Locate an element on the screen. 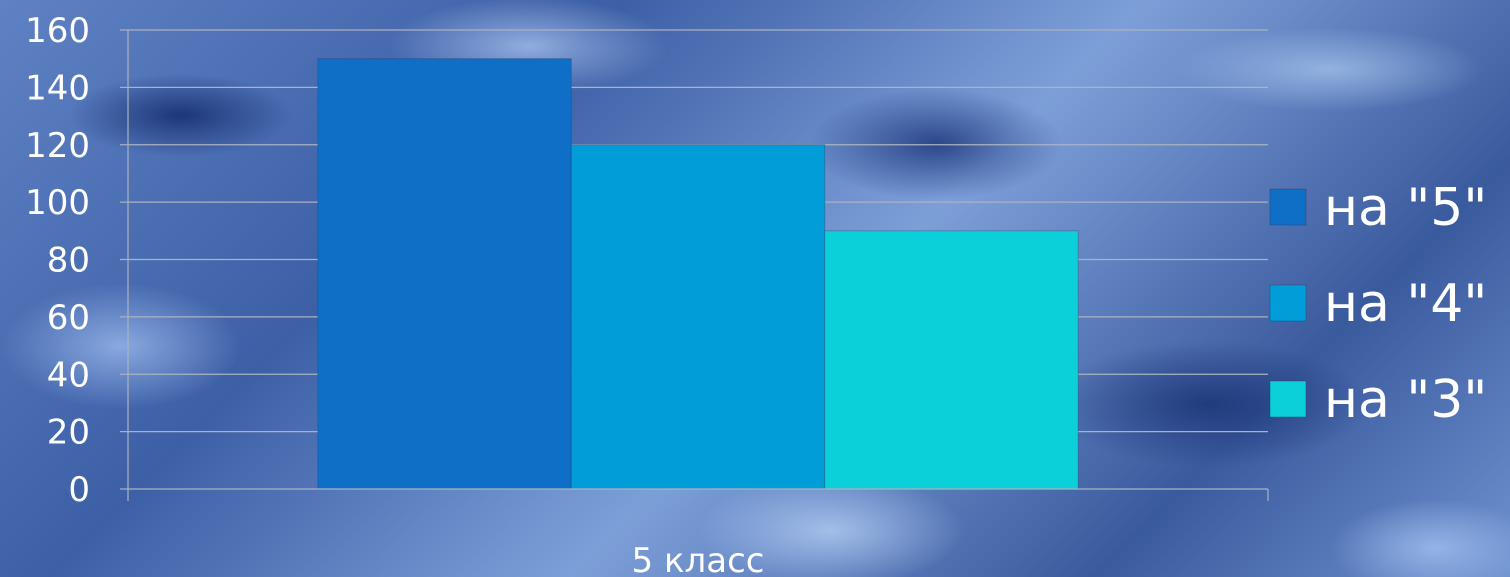 This screenshot has height=577, width=1510. legend: на "5" на "4" на "3" is located at coordinates (1378, 304).